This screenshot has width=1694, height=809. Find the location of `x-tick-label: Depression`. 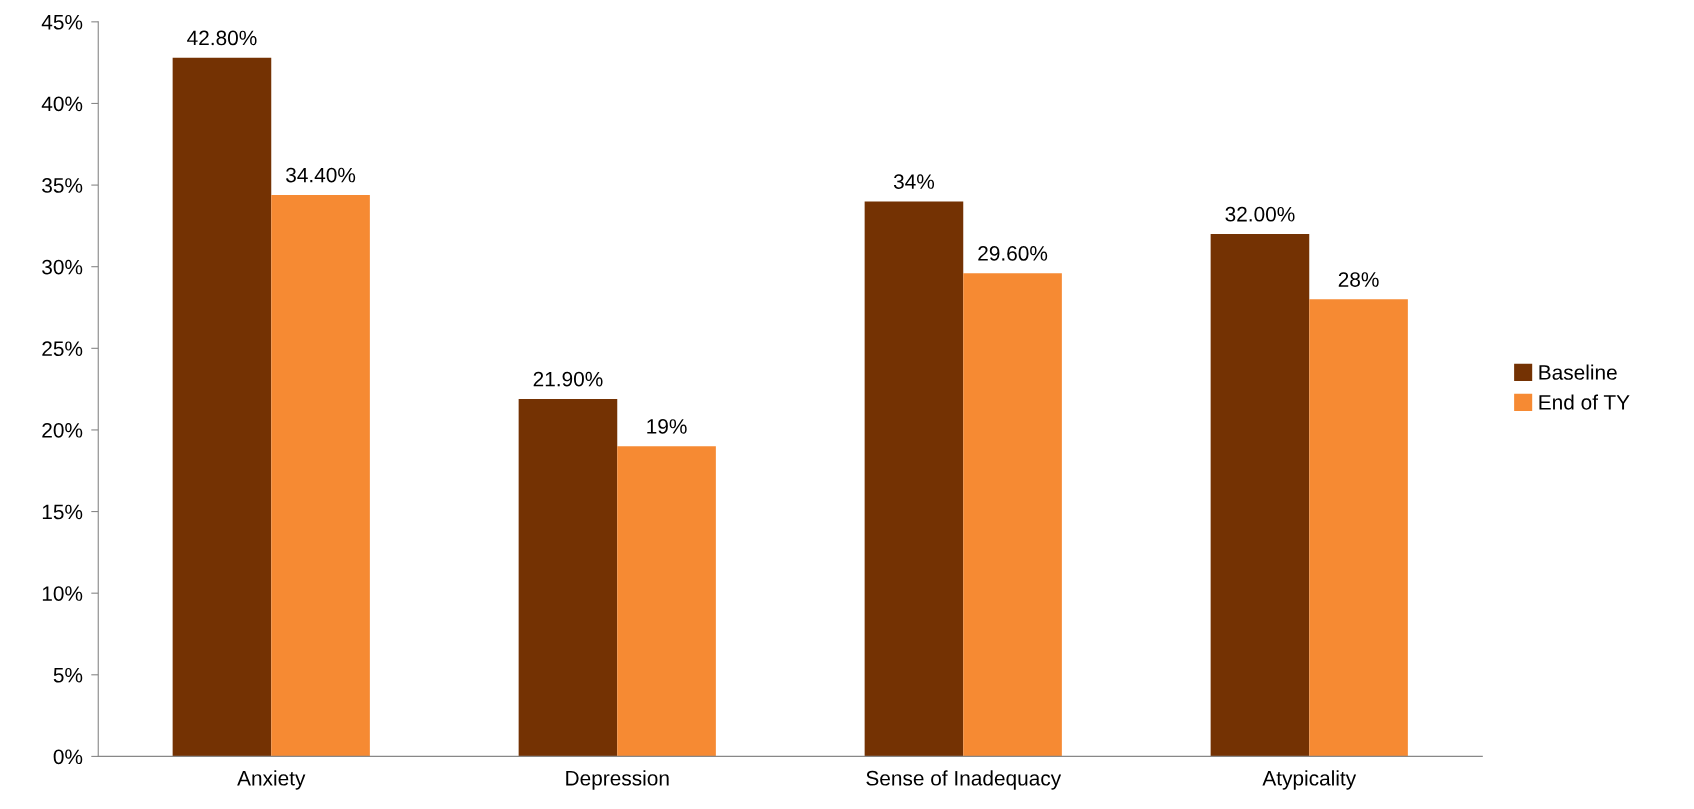

x-tick-label: Depression is located at coordinates (617, 780).